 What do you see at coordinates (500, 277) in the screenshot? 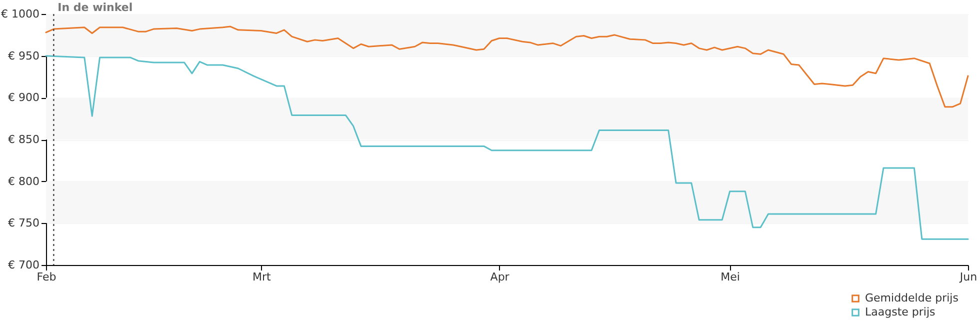
I see `x-tick-label: Apr` at bounding box center [500, 277].